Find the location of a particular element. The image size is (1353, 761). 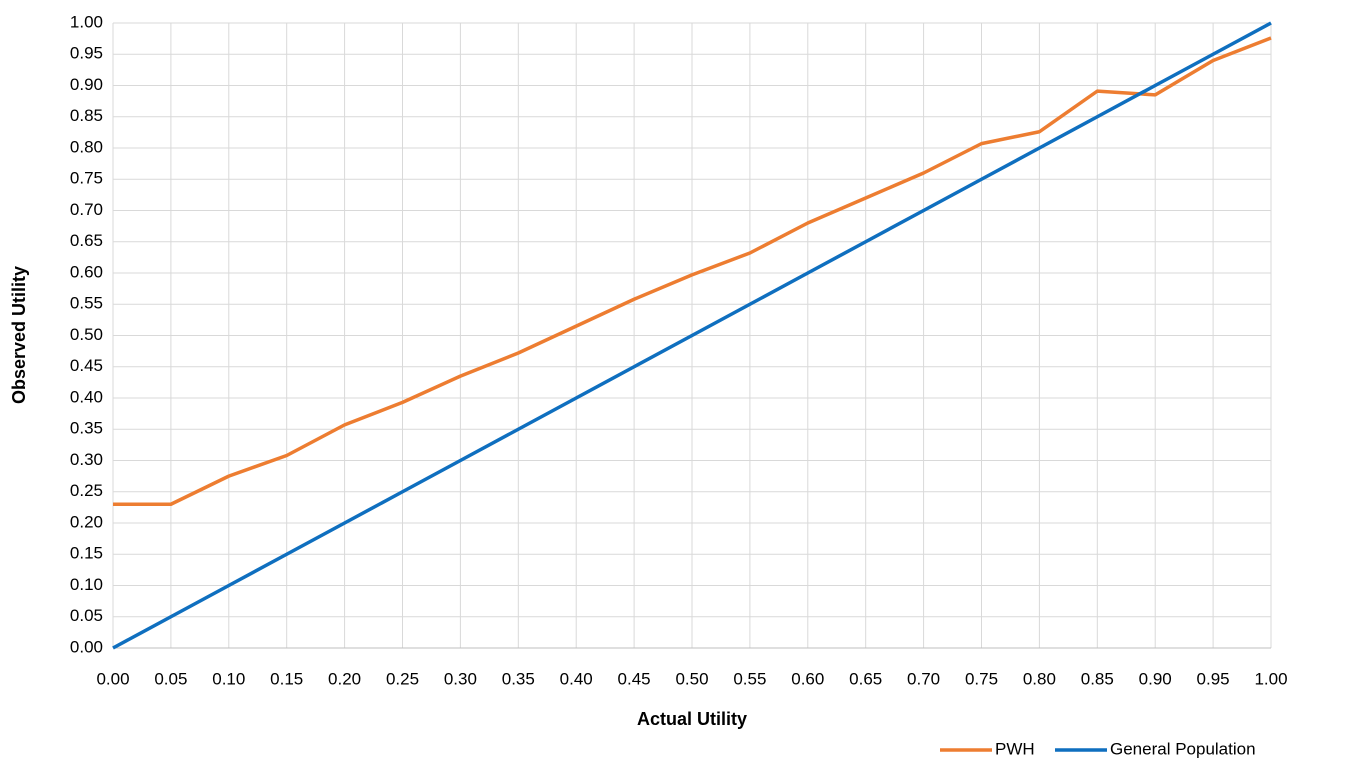

y-tick-label: 0.60 is located at coordinates (86, 271).